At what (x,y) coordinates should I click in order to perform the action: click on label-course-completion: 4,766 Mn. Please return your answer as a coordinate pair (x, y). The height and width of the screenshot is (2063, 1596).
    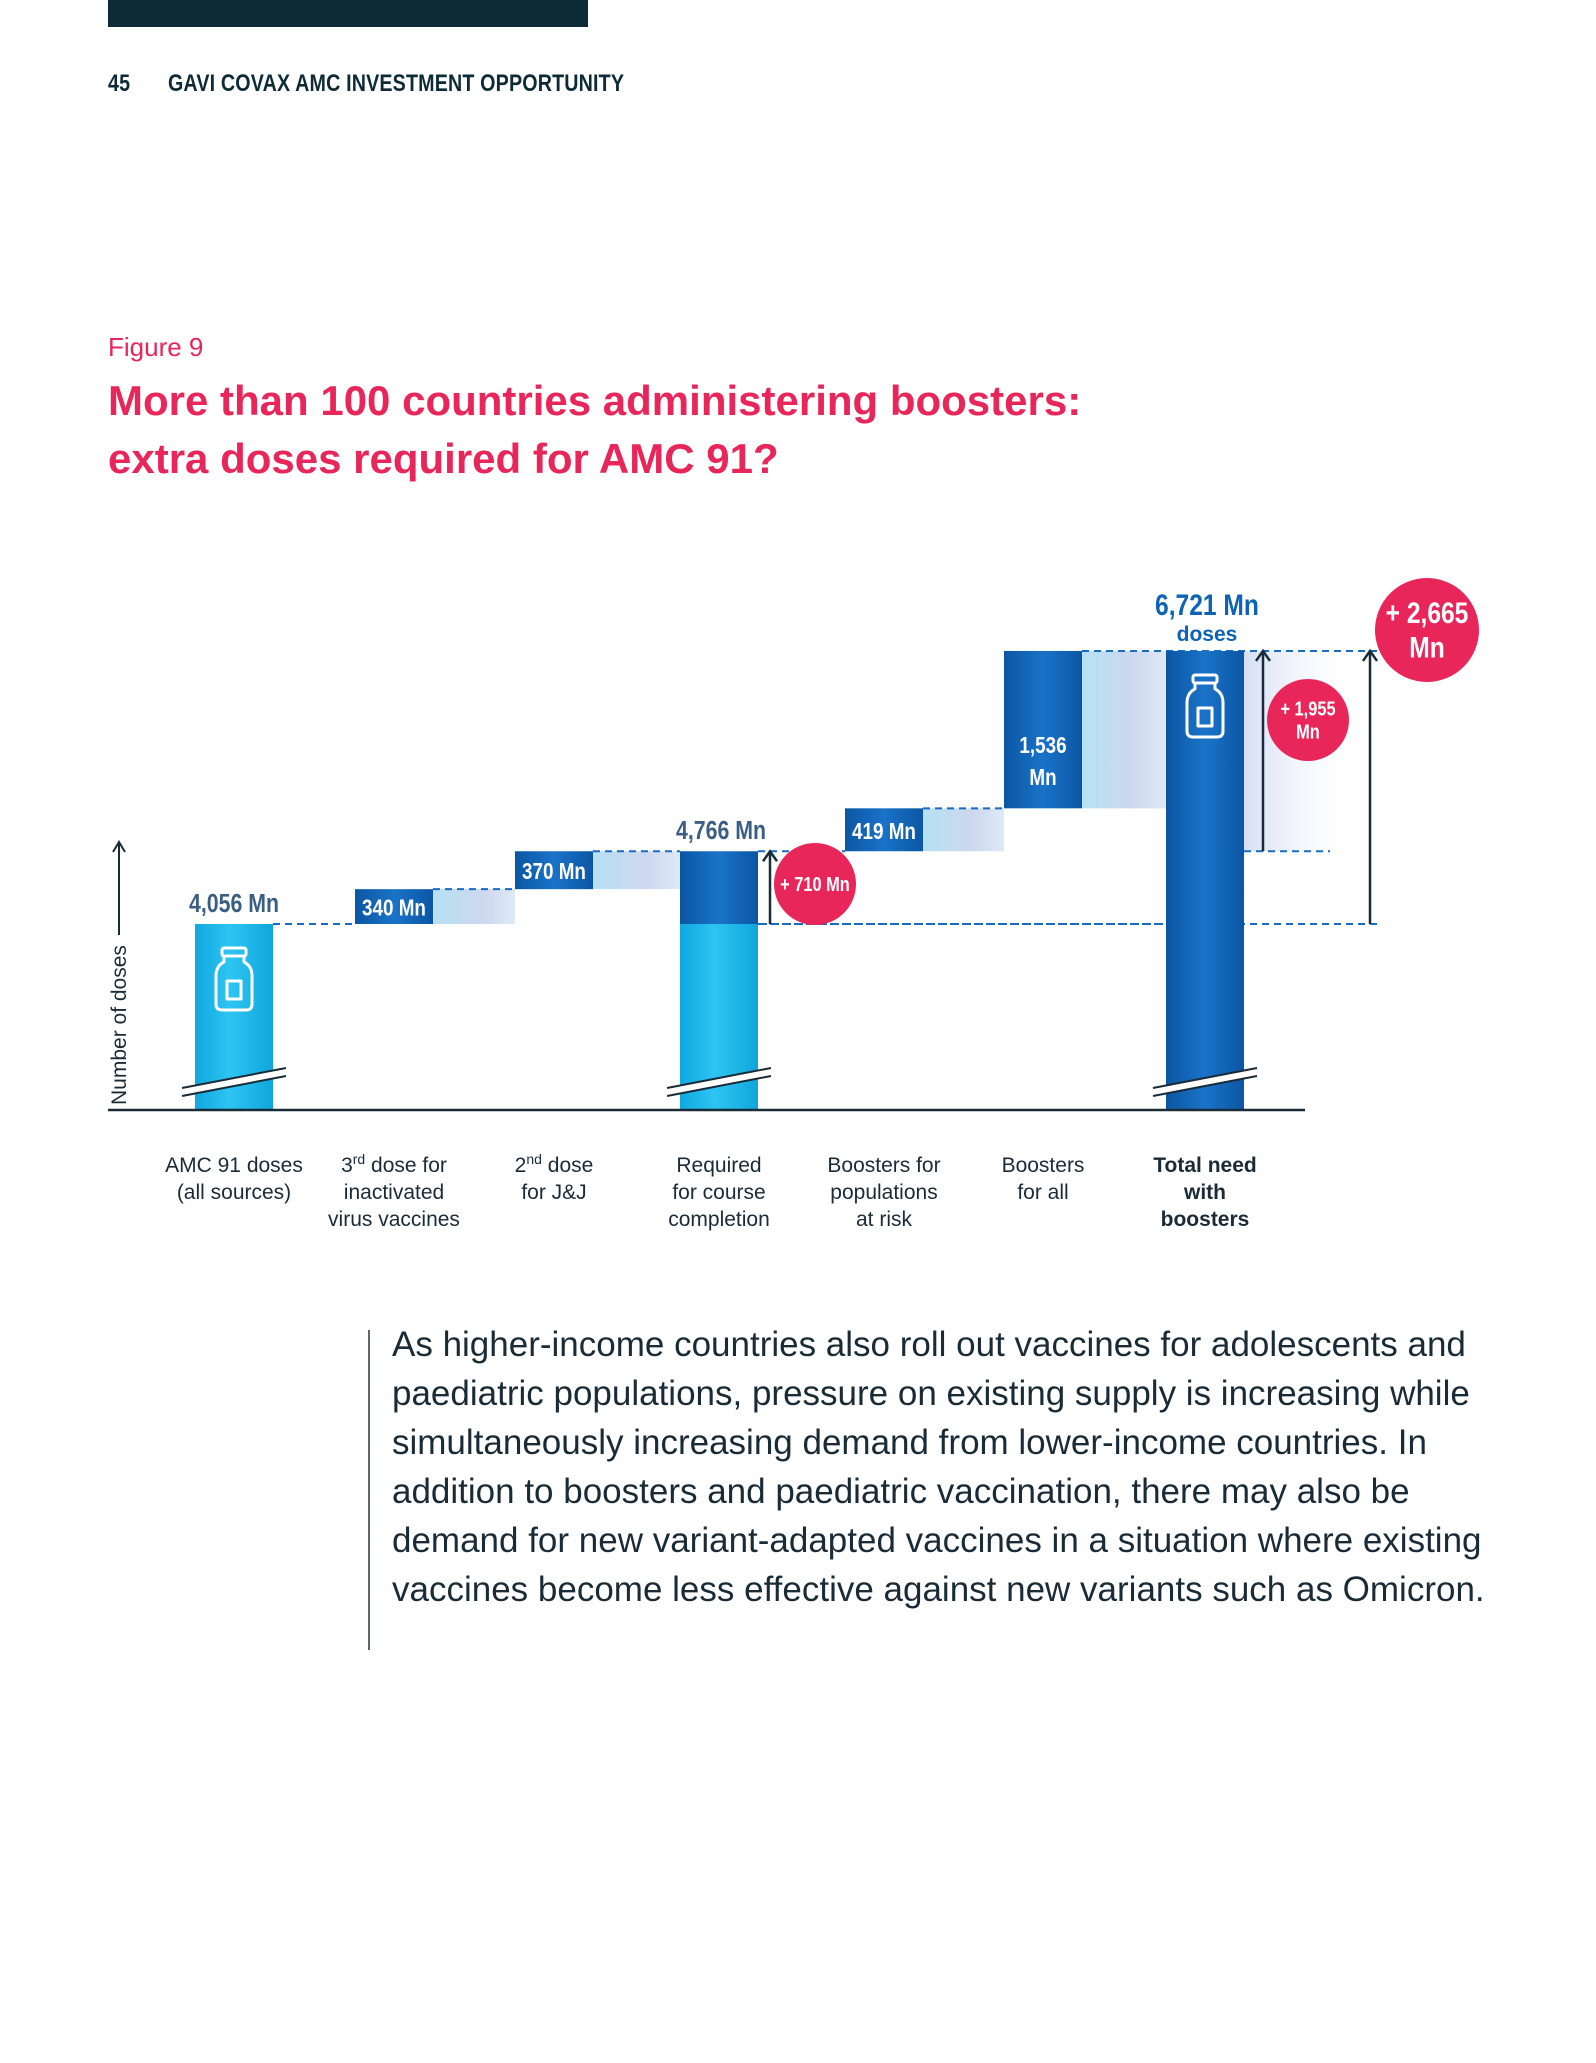
    Looking at the image, I should click on (721, 831).